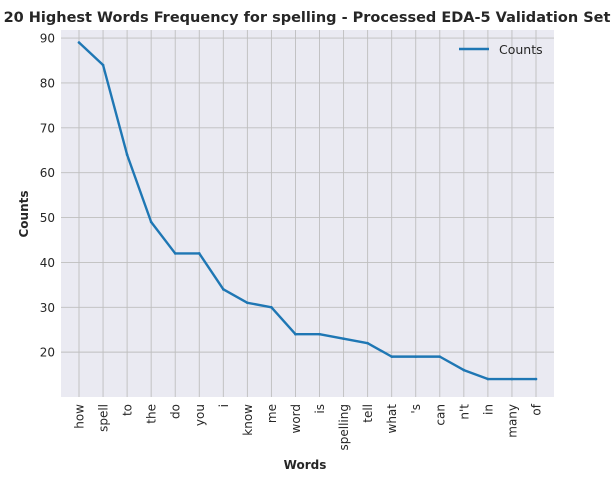  I want to click on x-tick-label: tell, so click(368, 413).